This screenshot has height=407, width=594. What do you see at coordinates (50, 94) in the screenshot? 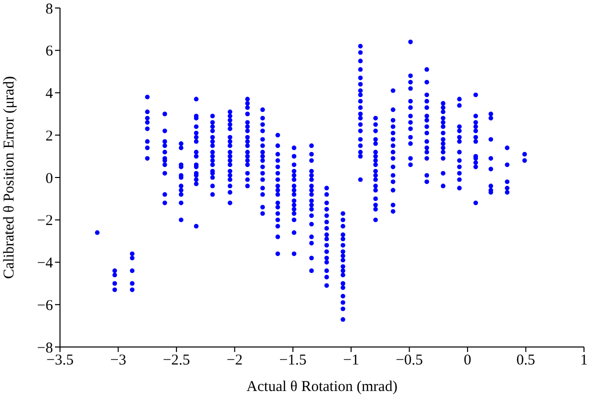
I see `y-tick-label: 4` at bounding box center [50, 94].